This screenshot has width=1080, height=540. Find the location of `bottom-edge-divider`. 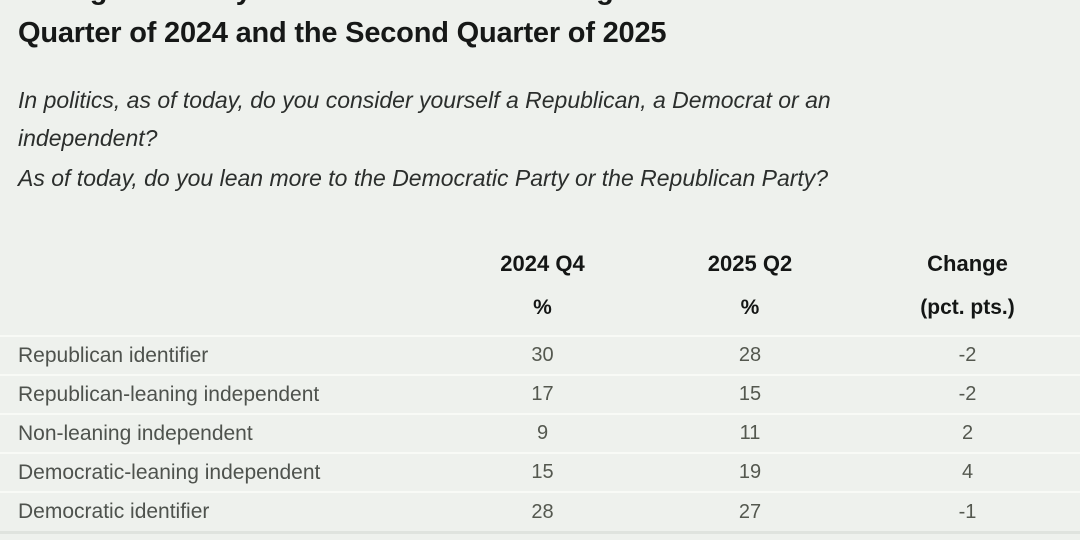

bottom-edge-divider is located at coordinates (540, 532).